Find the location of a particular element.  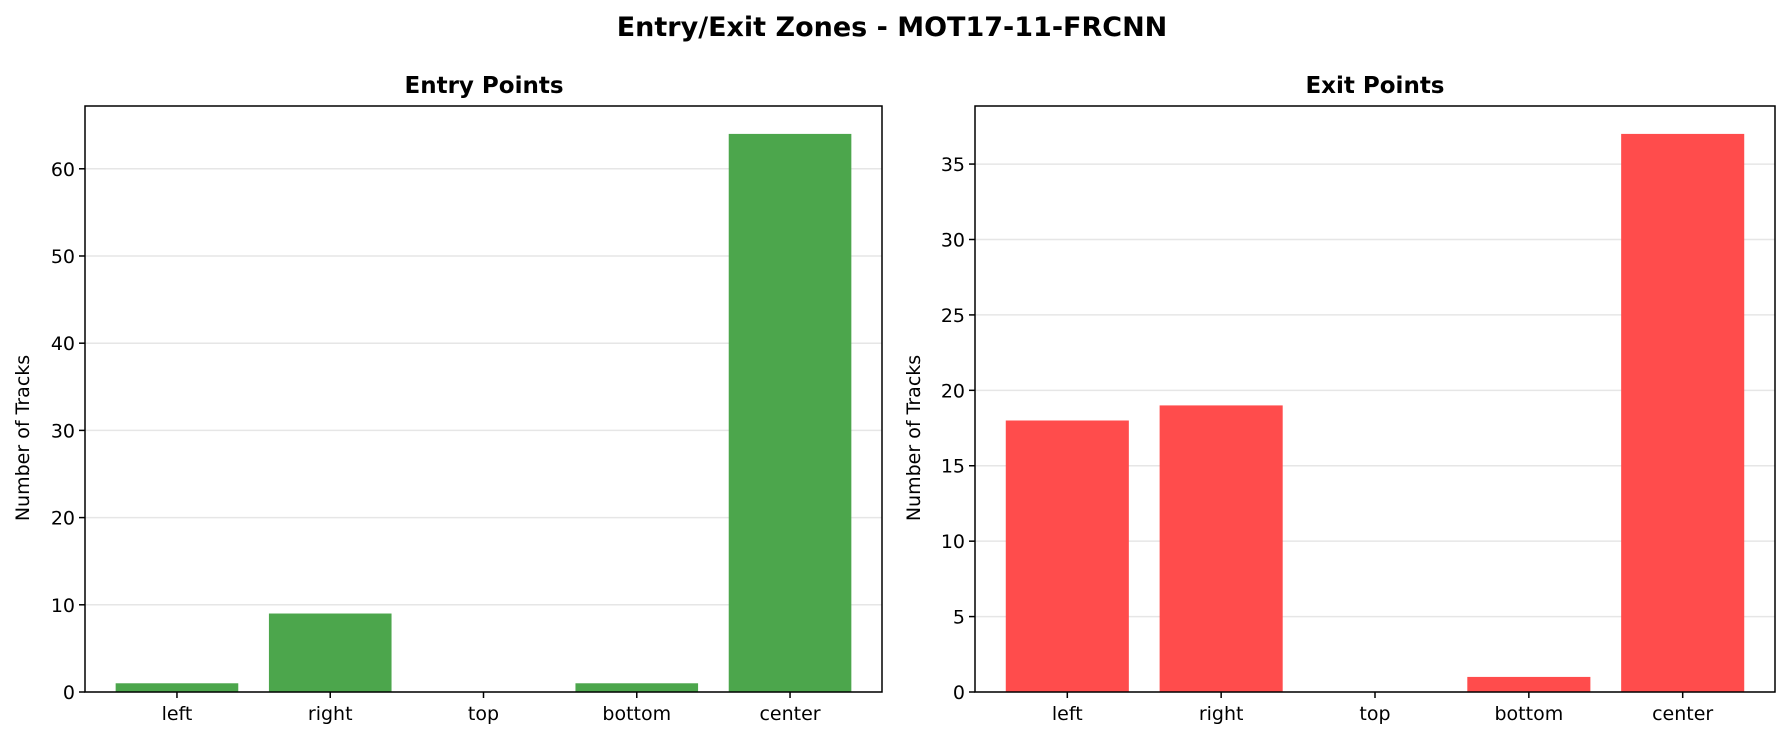

entry-x-tick-label-left: left is located at coordinates (177, 714).